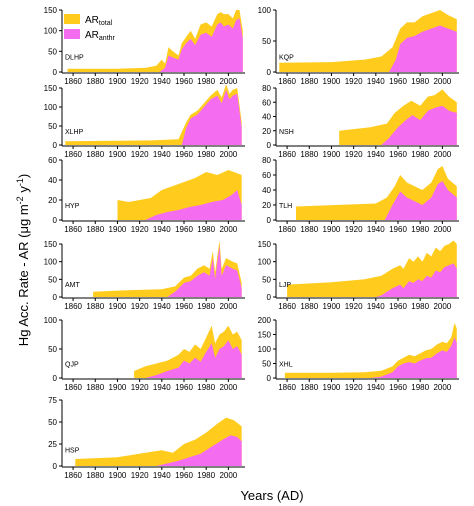 Image resolution: width=474 pixels, height=506 pixels. Describe the element at coordinates (90, 28) in the screenshot. I see `legend: ARtotal ARanthr` at that location.